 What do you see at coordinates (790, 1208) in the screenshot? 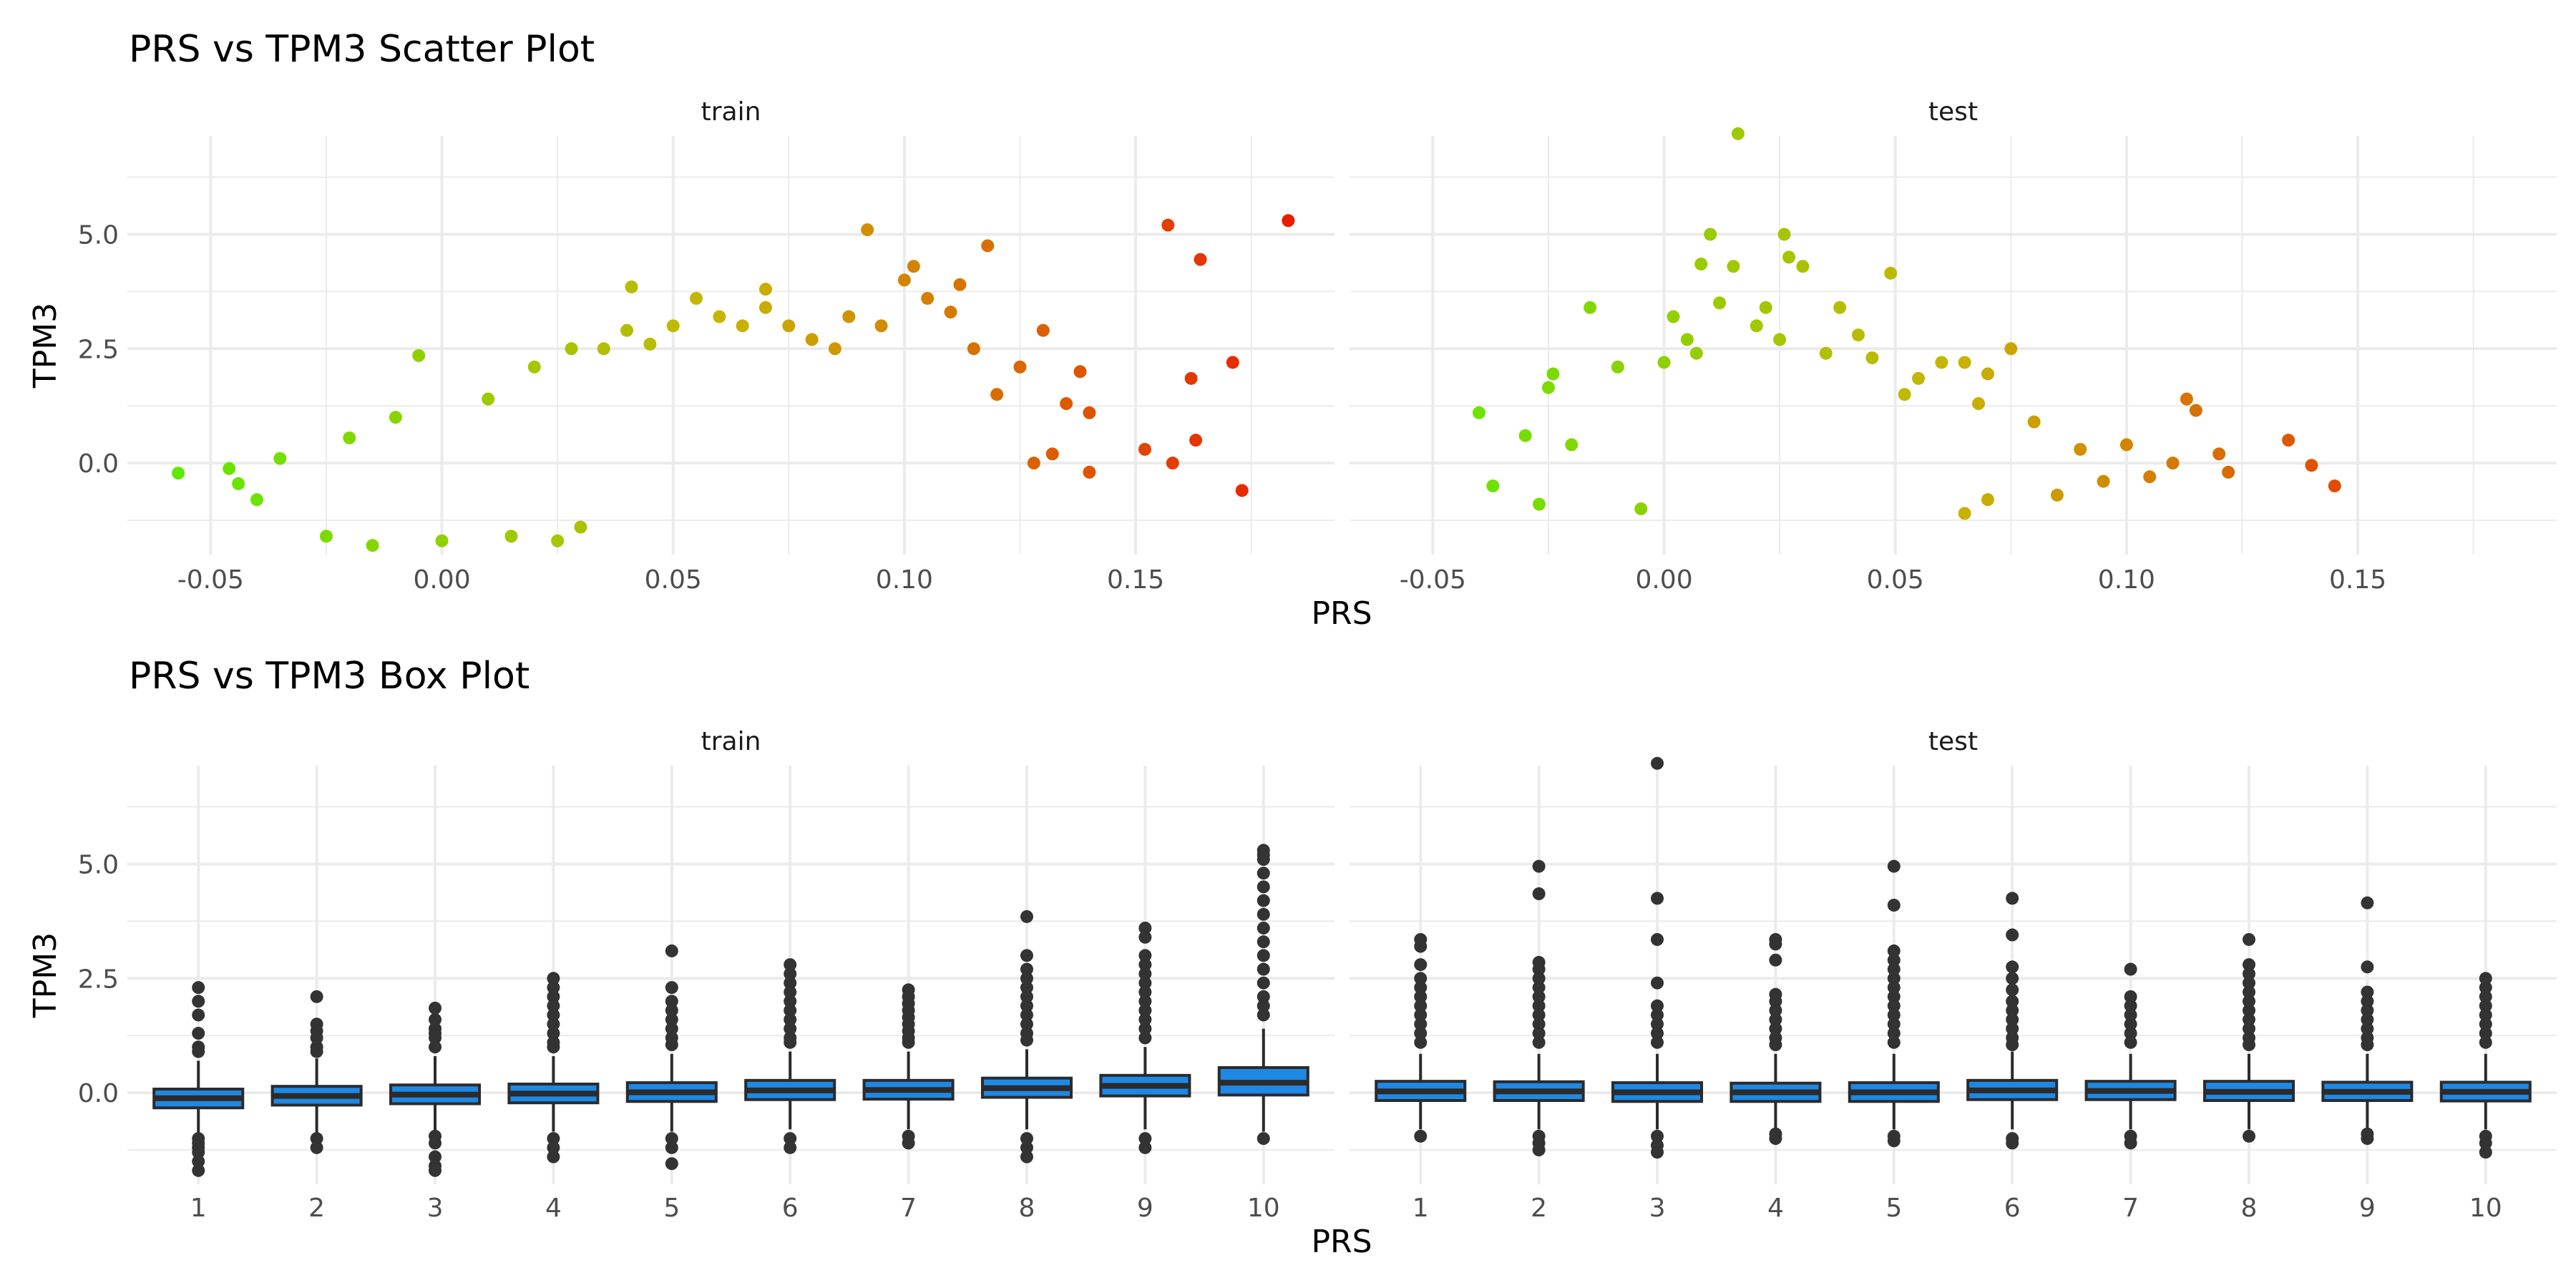
I see `x-tick-label: 6` at bounding box center [790, 1208].